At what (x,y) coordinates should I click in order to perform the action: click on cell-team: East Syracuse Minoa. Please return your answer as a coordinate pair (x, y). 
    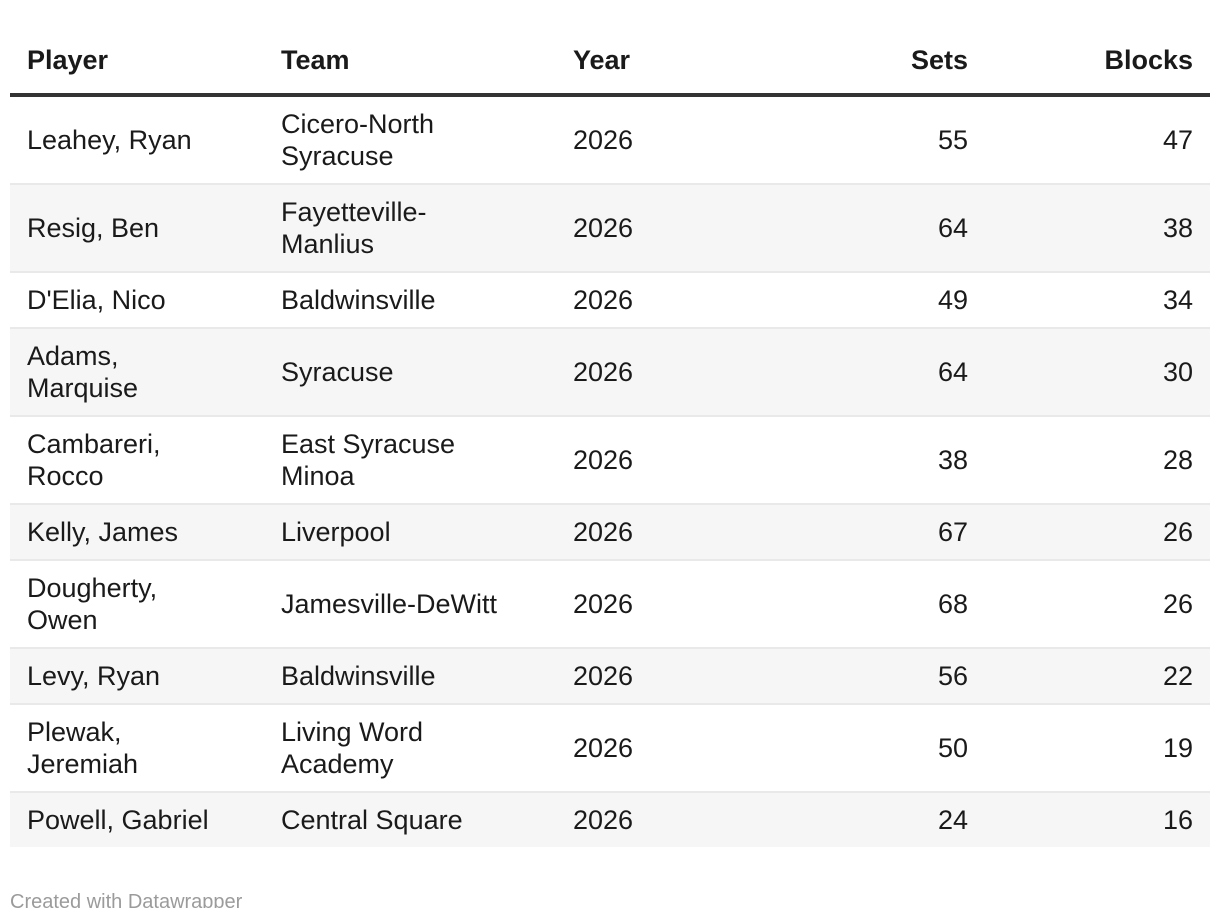
    Looking at the image, I should click on (368, 460).